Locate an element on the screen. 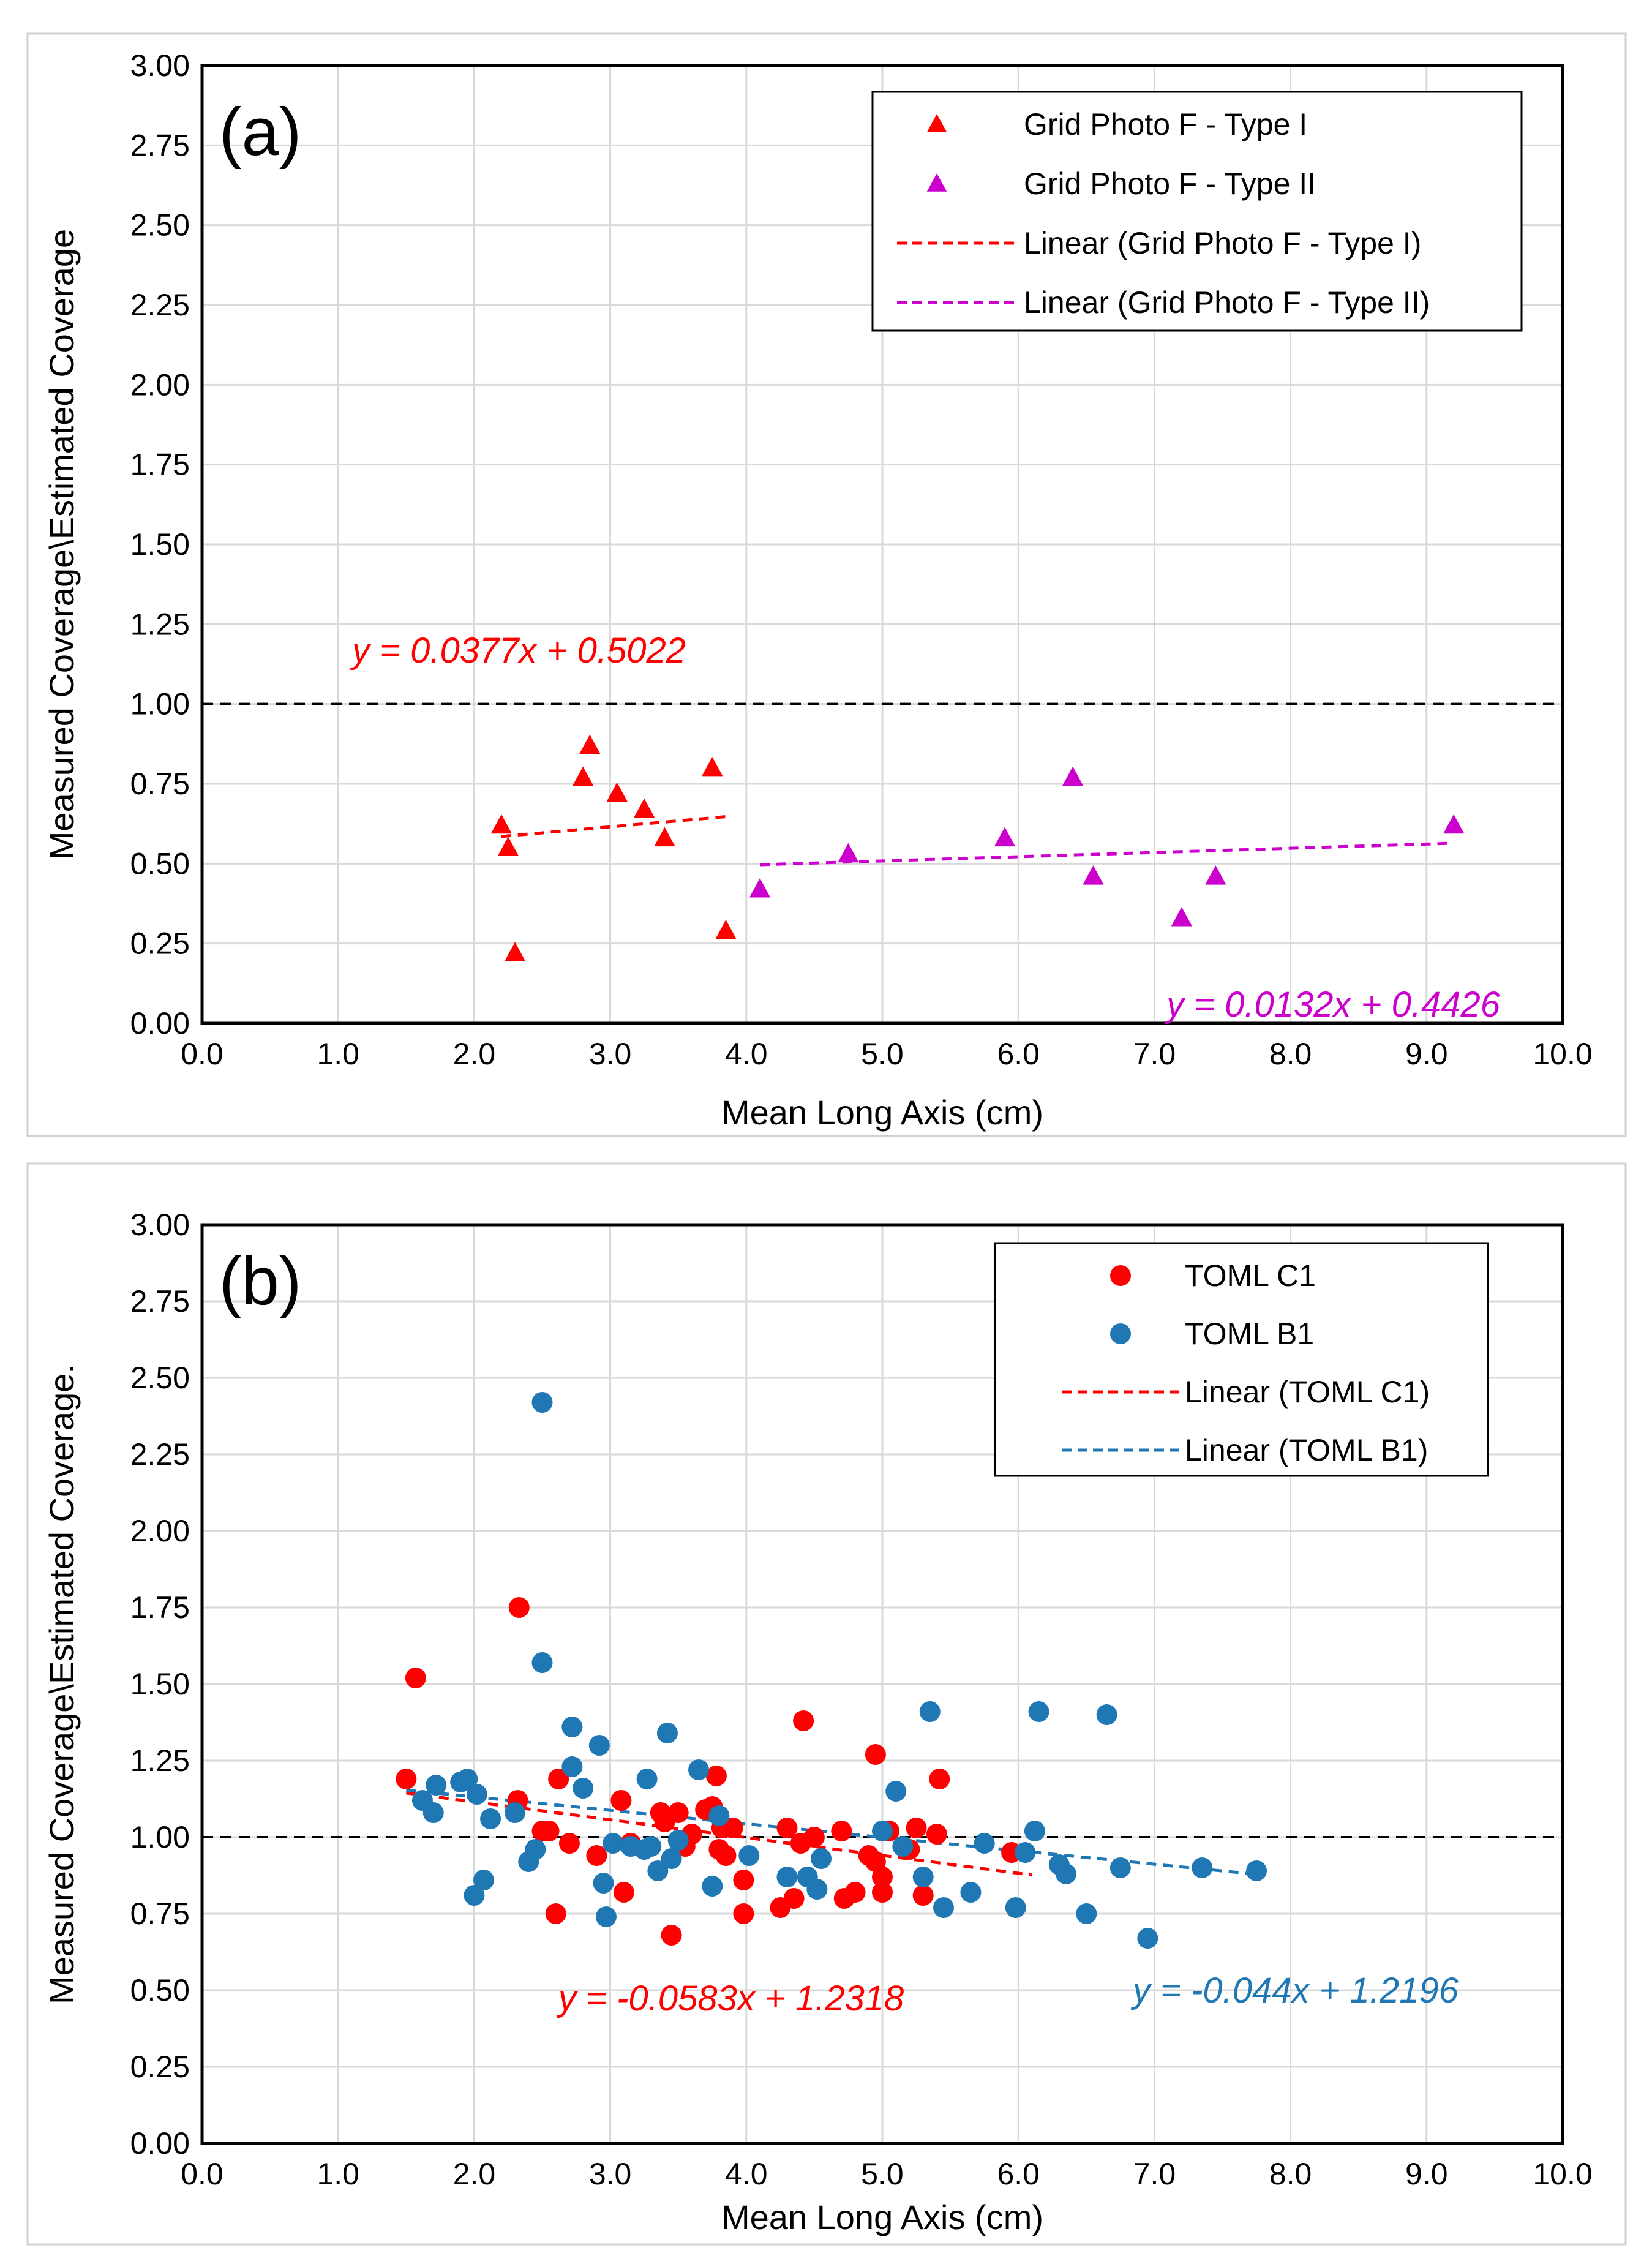 The height and width of the screenshot is (2264, 1652). y-tick-label: 2.00 is located at coordinates (160, 384).